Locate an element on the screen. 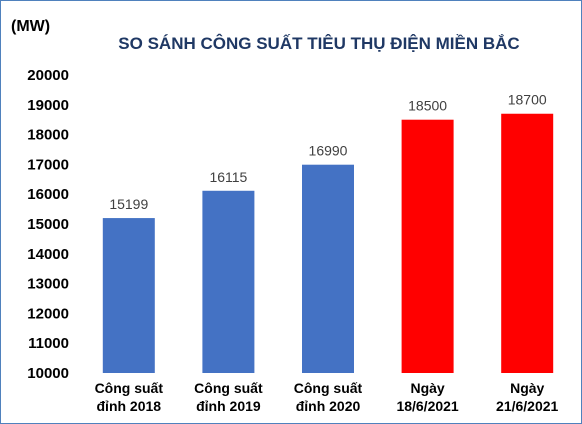 This screenshot has width=582, height=424. data-label: 16990 is located at coordinates (328, 151).